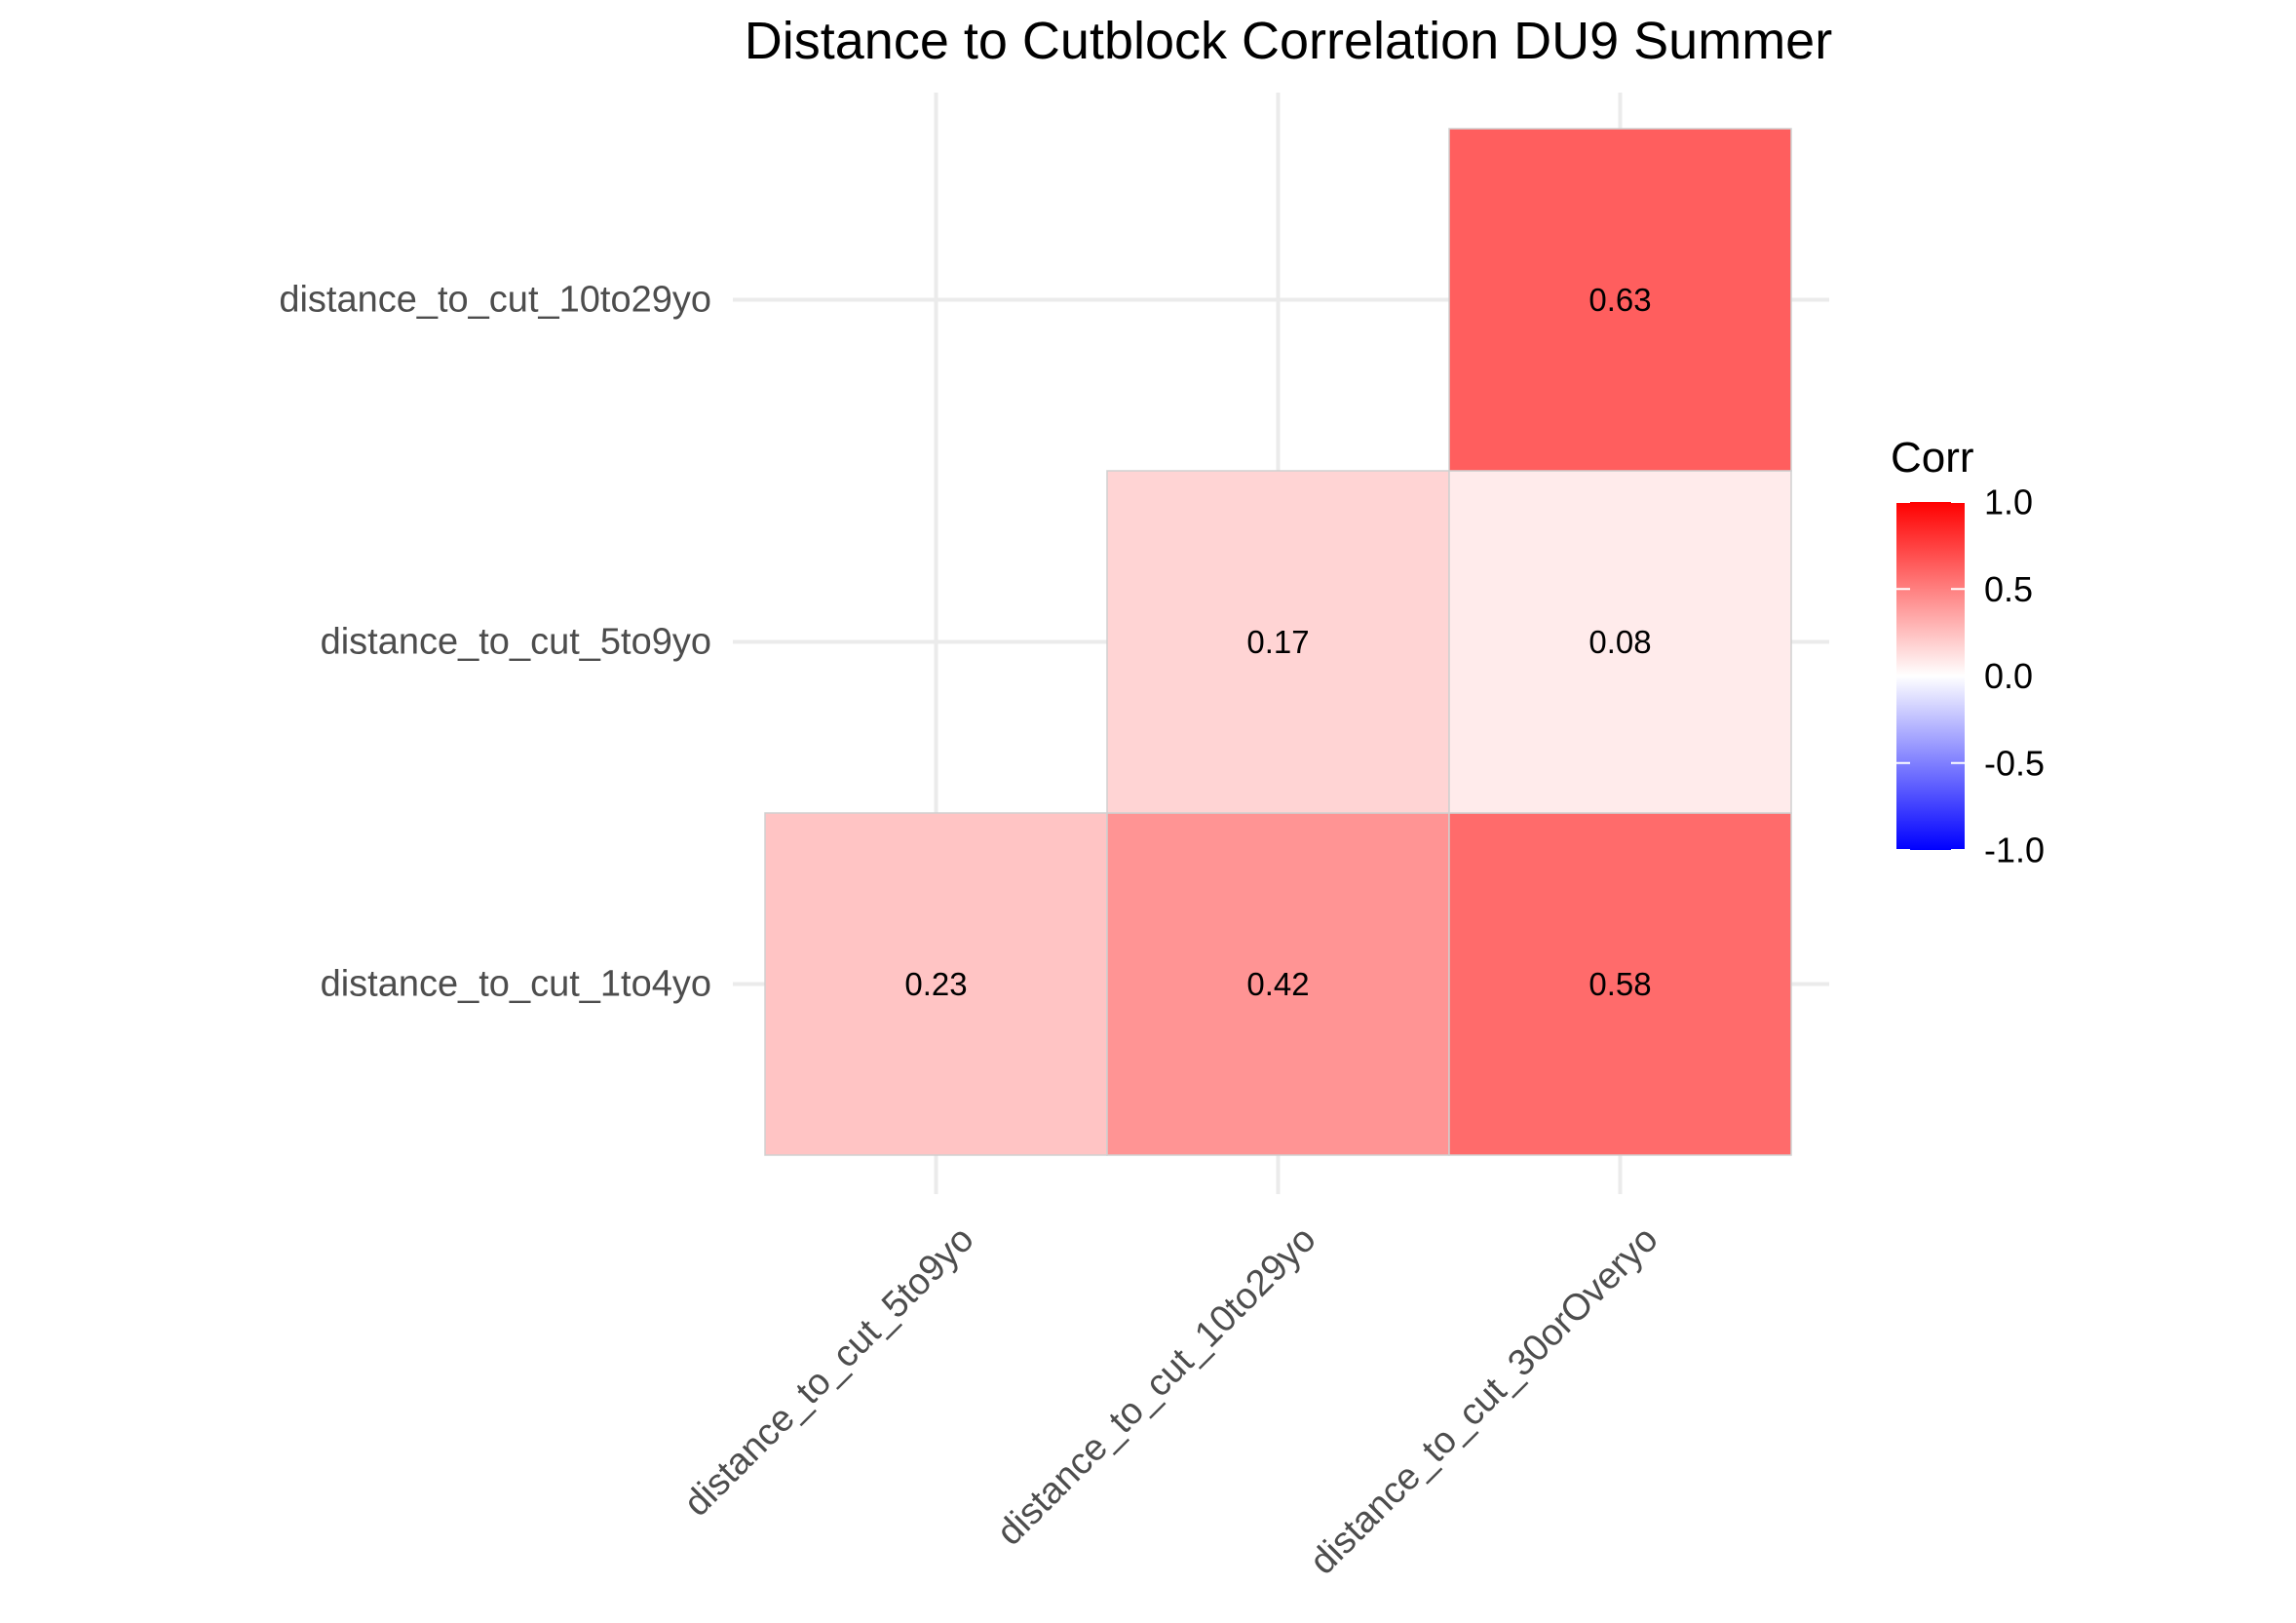 The image size is (2296, 1623). I want to click on cell-value-labels: 0.23 0.42 0.58 0.17 0.08 0.63, so click(1277, 642).